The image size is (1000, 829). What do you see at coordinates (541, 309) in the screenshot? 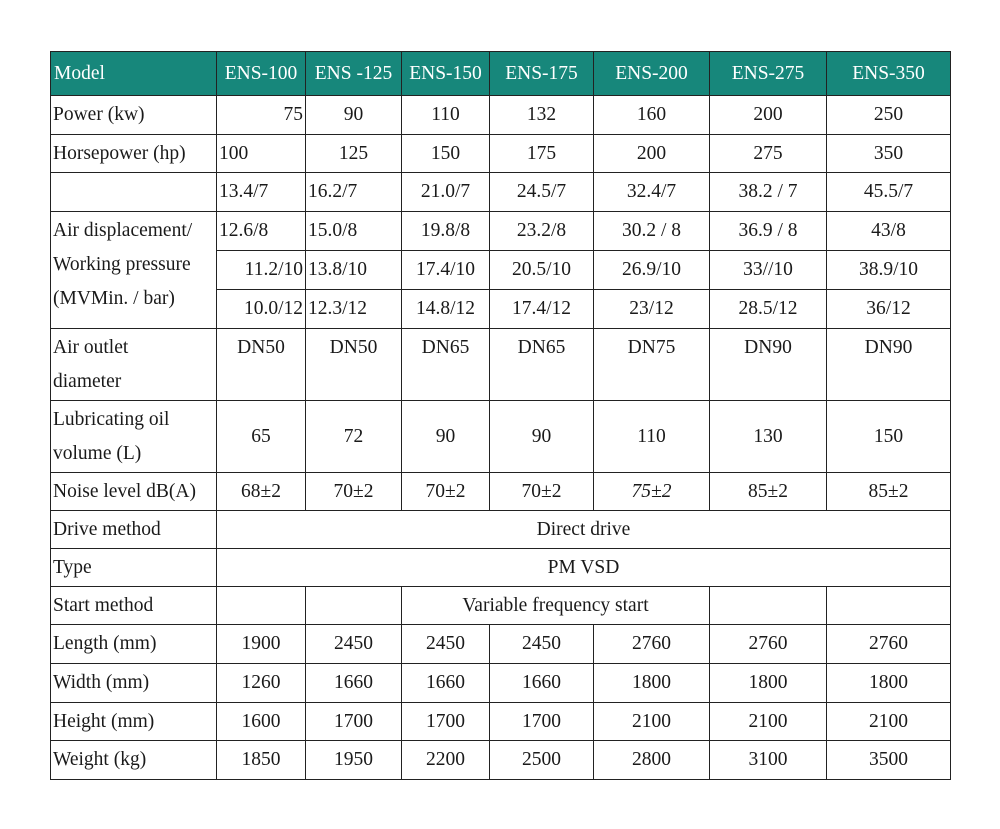
I see `table-cell: 17.4/12` at bounding box center [541, 309].